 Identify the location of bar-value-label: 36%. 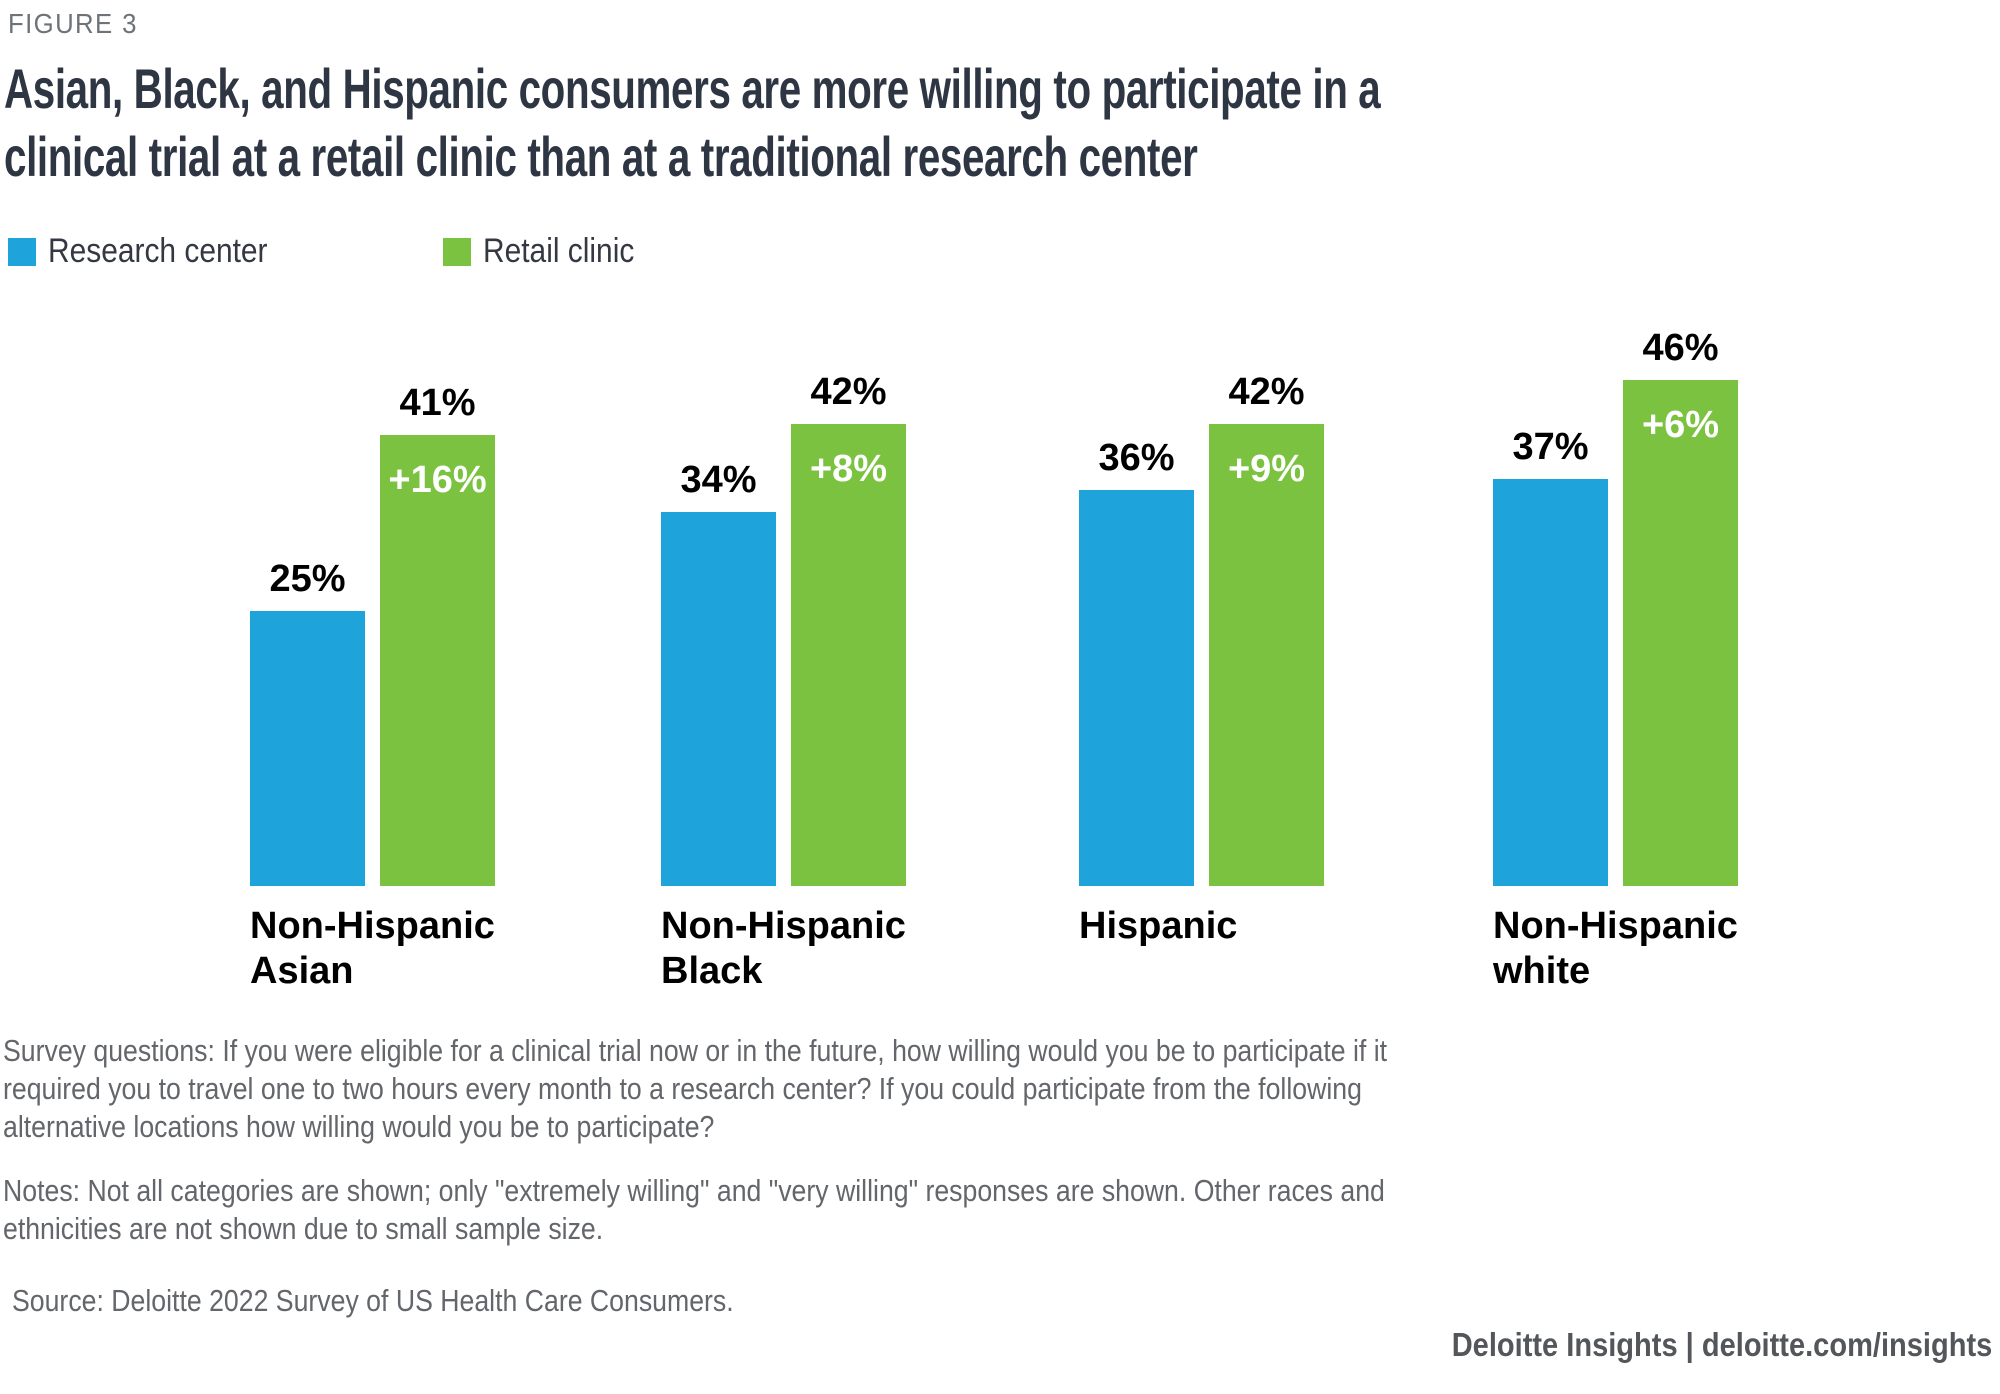
(1136, 458).